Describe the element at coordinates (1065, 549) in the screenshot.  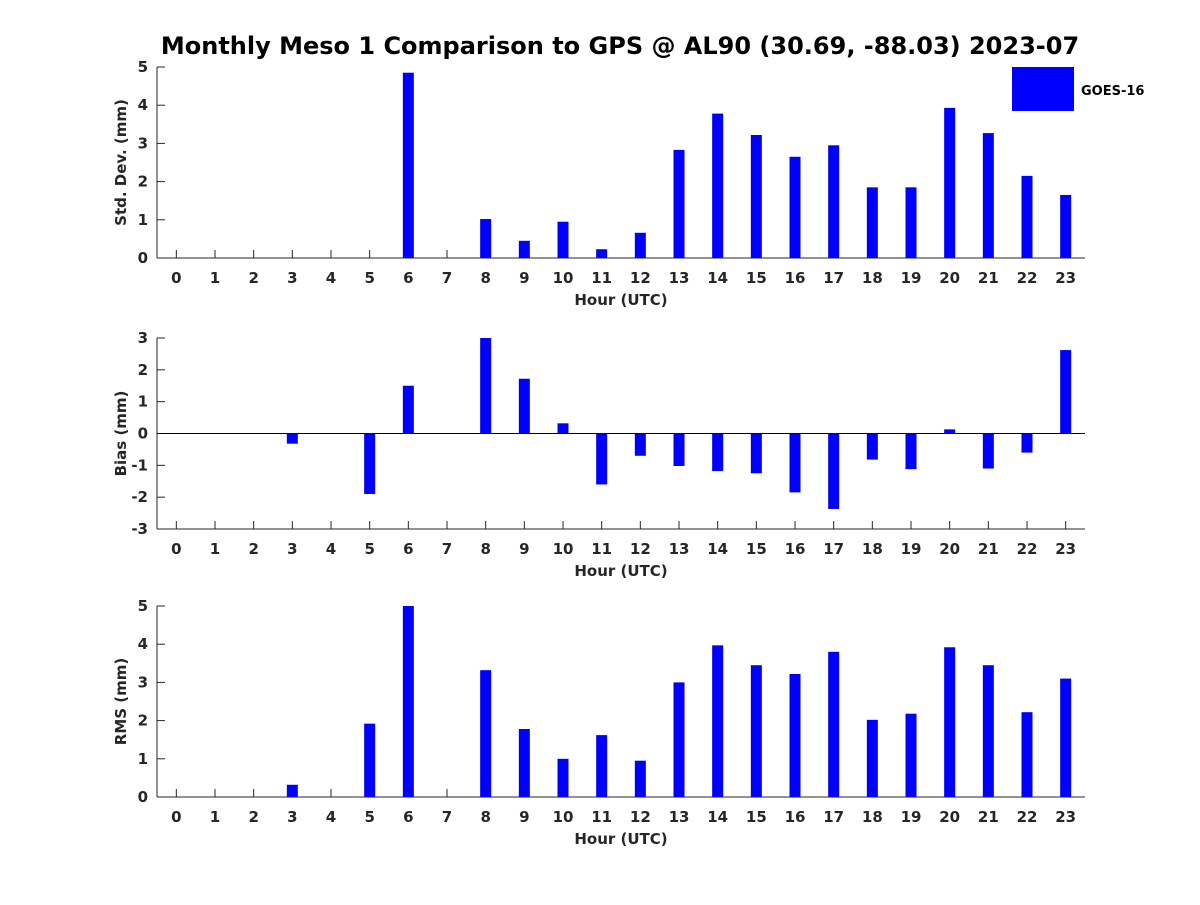
I see `x-tick-label: 23` at that location.